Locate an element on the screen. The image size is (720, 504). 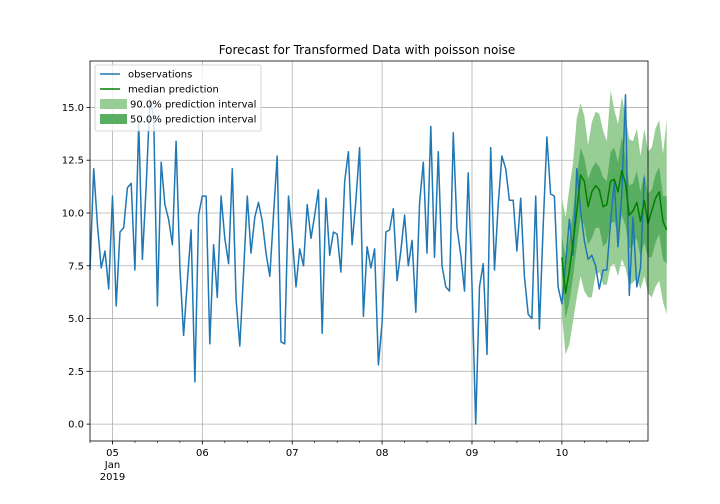
x-tick-sublabel: Jan is located at coordinates (112, 465).